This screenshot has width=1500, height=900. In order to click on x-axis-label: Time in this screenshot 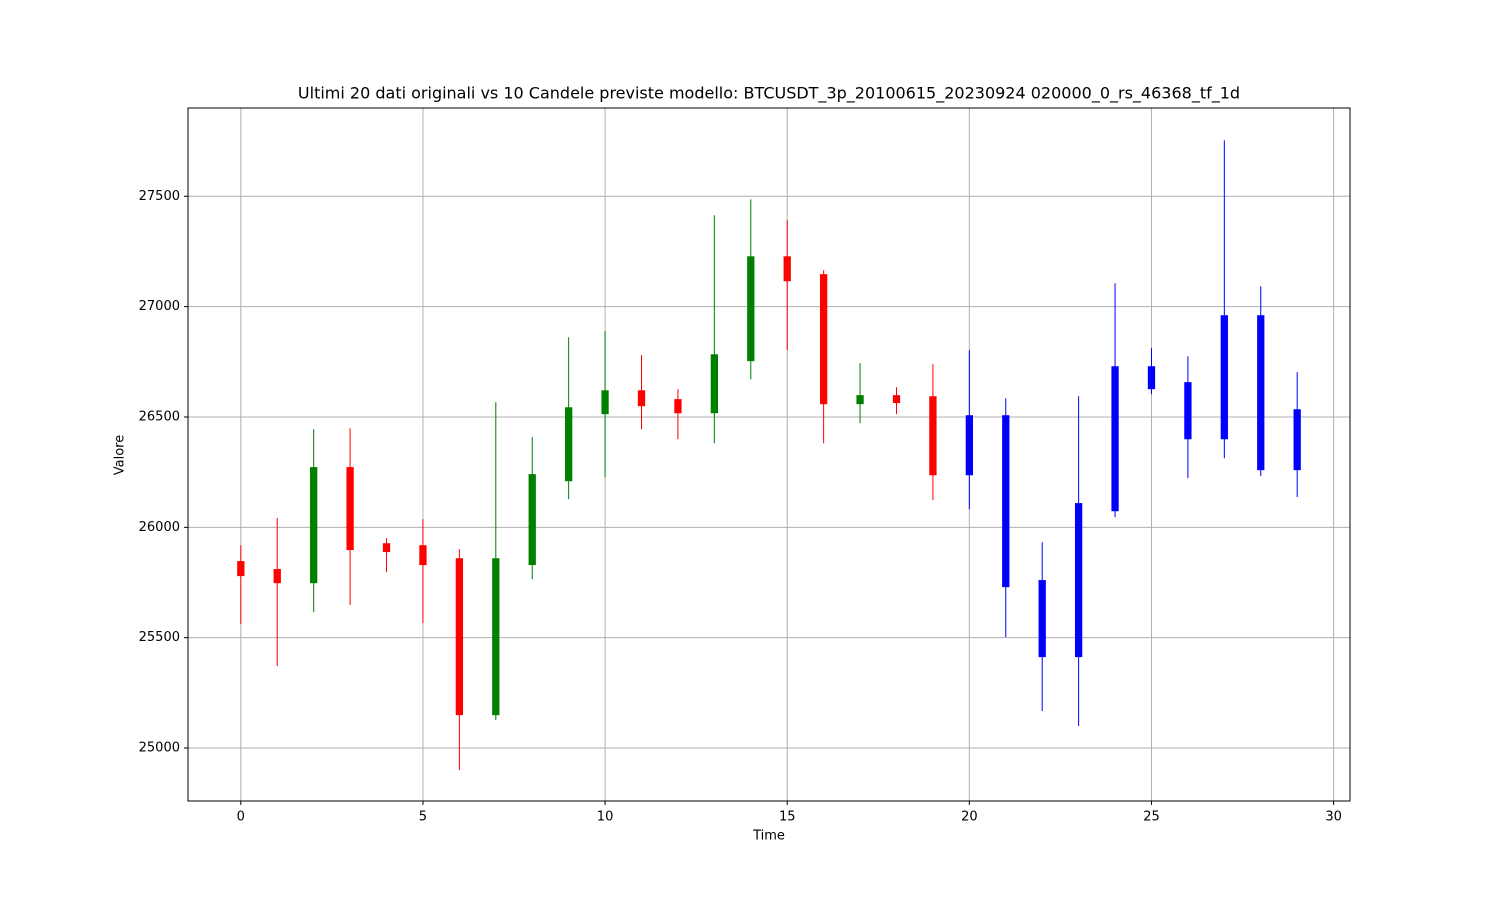, I will do `click(768, 836)`.